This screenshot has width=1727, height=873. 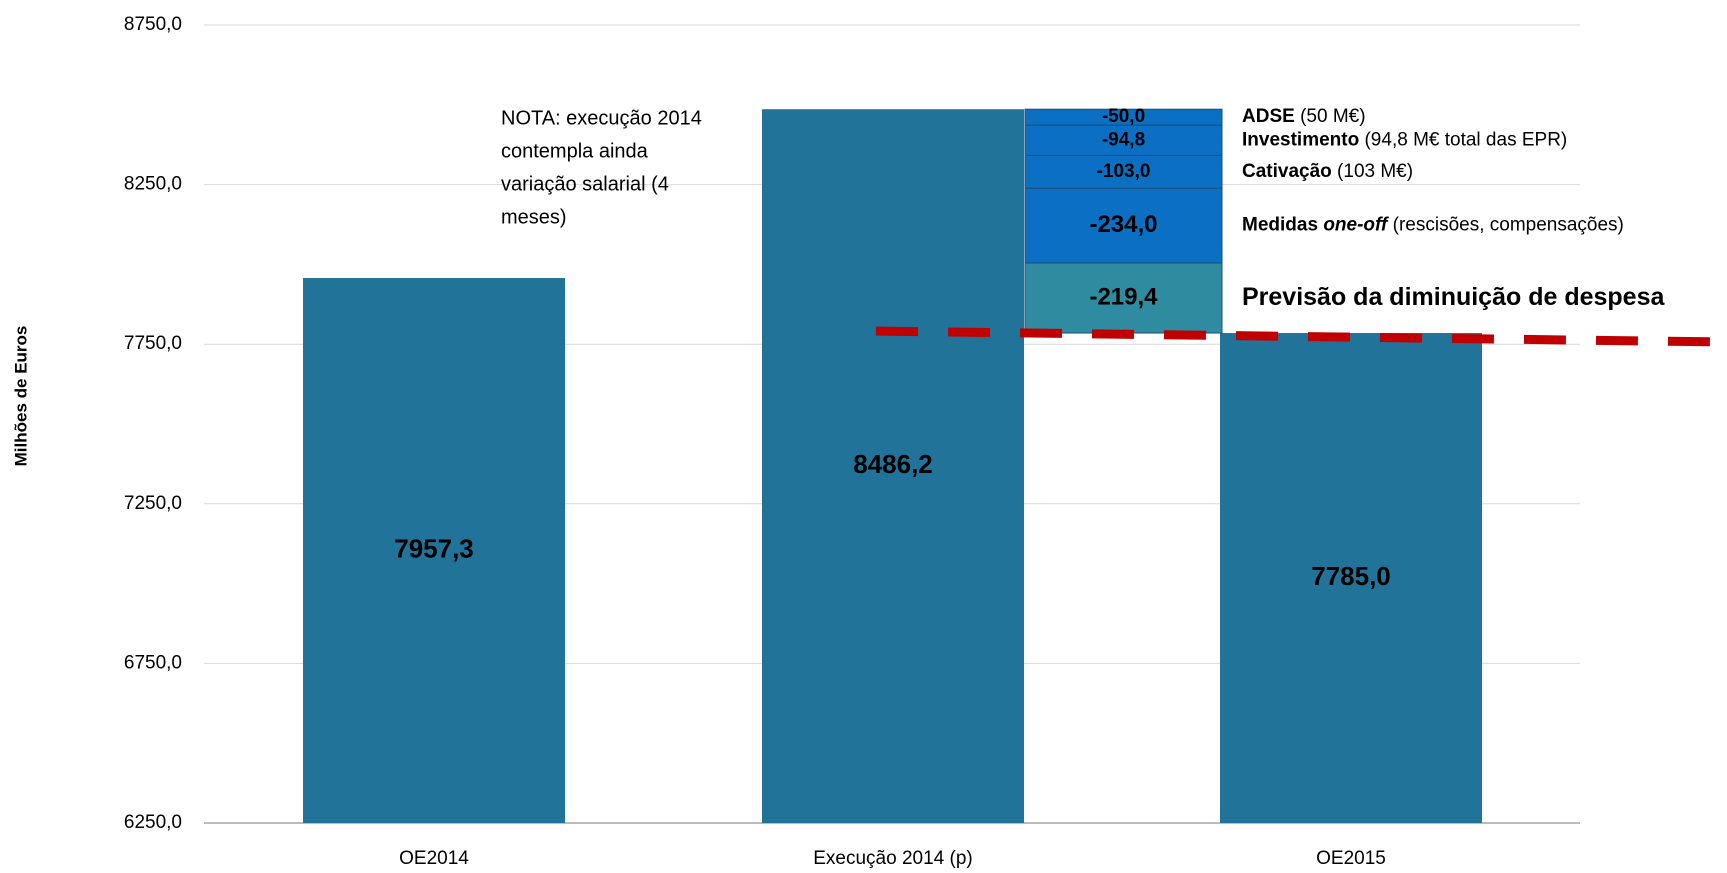 I want to click on bar-value-label: 7785,0, so click(x=1351, y=576).